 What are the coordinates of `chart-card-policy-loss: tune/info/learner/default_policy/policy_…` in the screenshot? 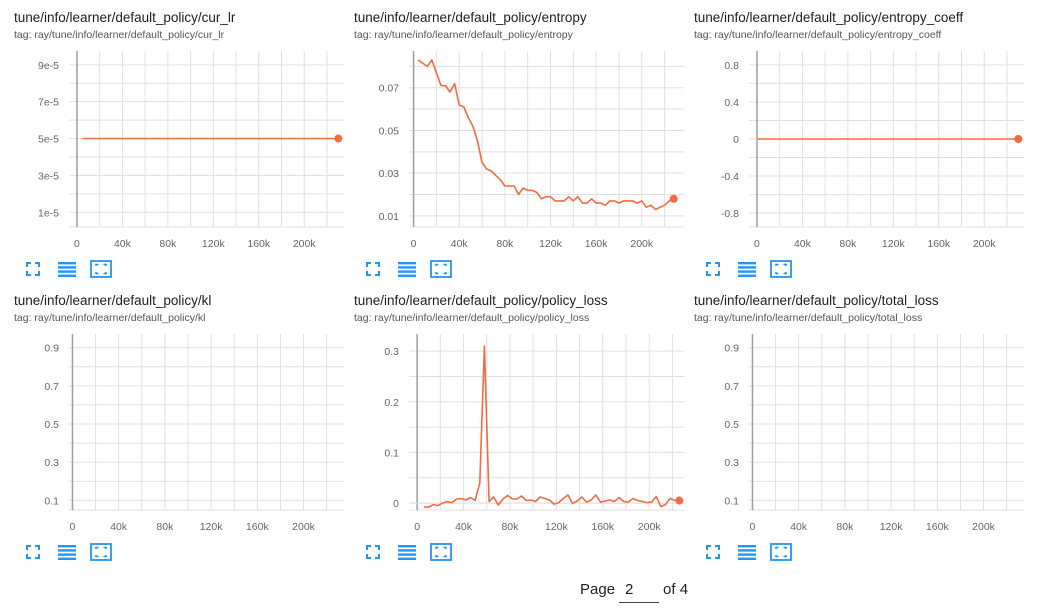 It's located at (524, 424).